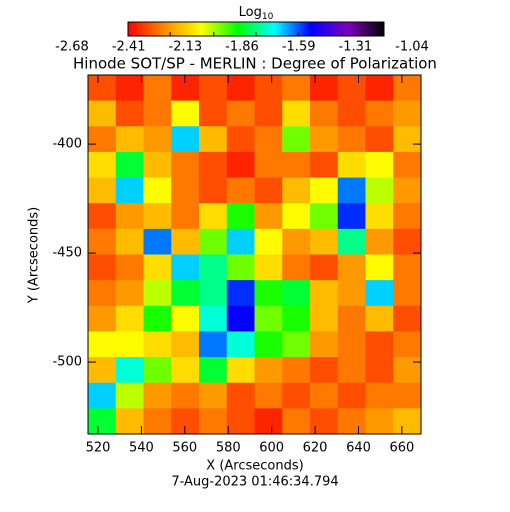  Describe the element at coordinates (299, 47) in the screenshot. I see `colorbar-tick-label: -1.59` at that location.